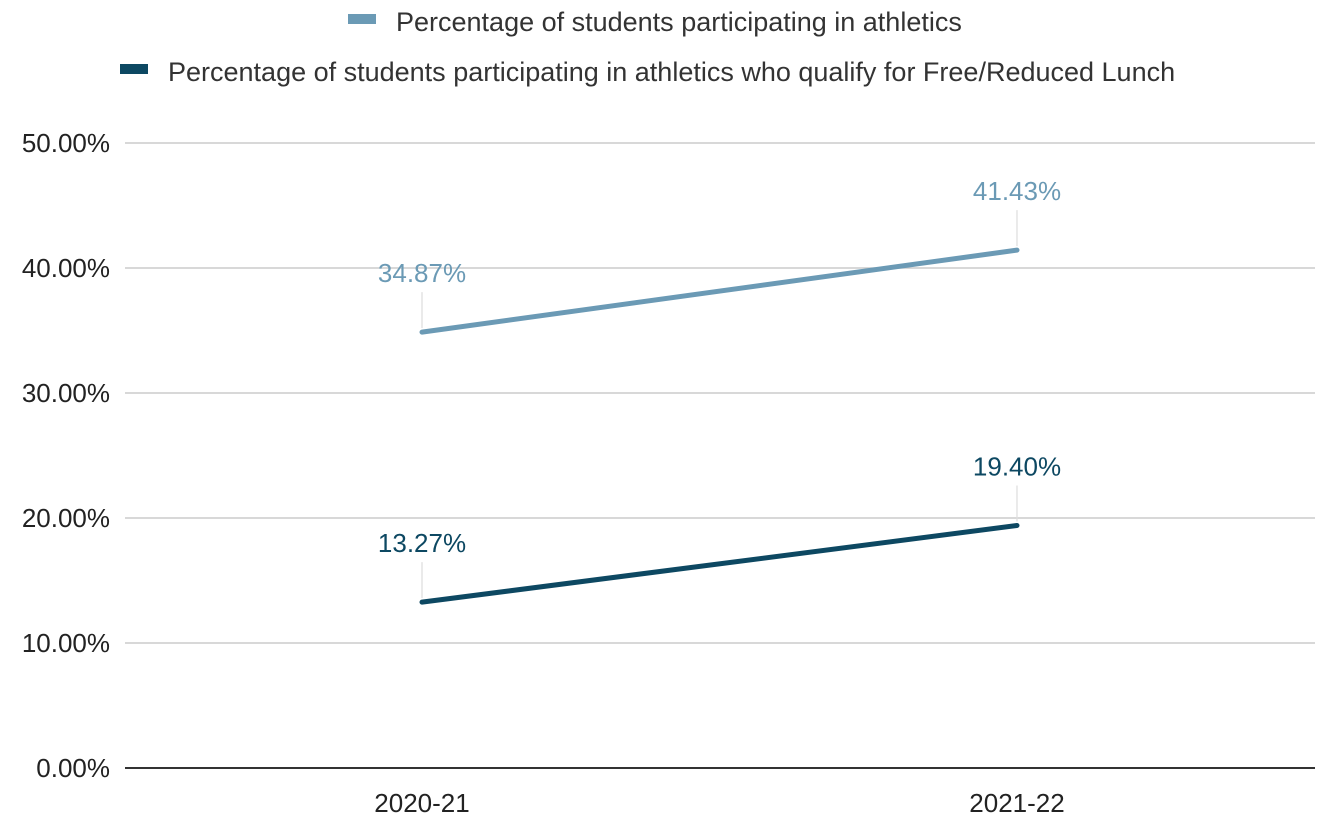 This screenshot has width=1335, height=818. Describe the element at coordinates (421, 803) in the screenshot. I see `x-tick-label-0: 2020-21` at that location.